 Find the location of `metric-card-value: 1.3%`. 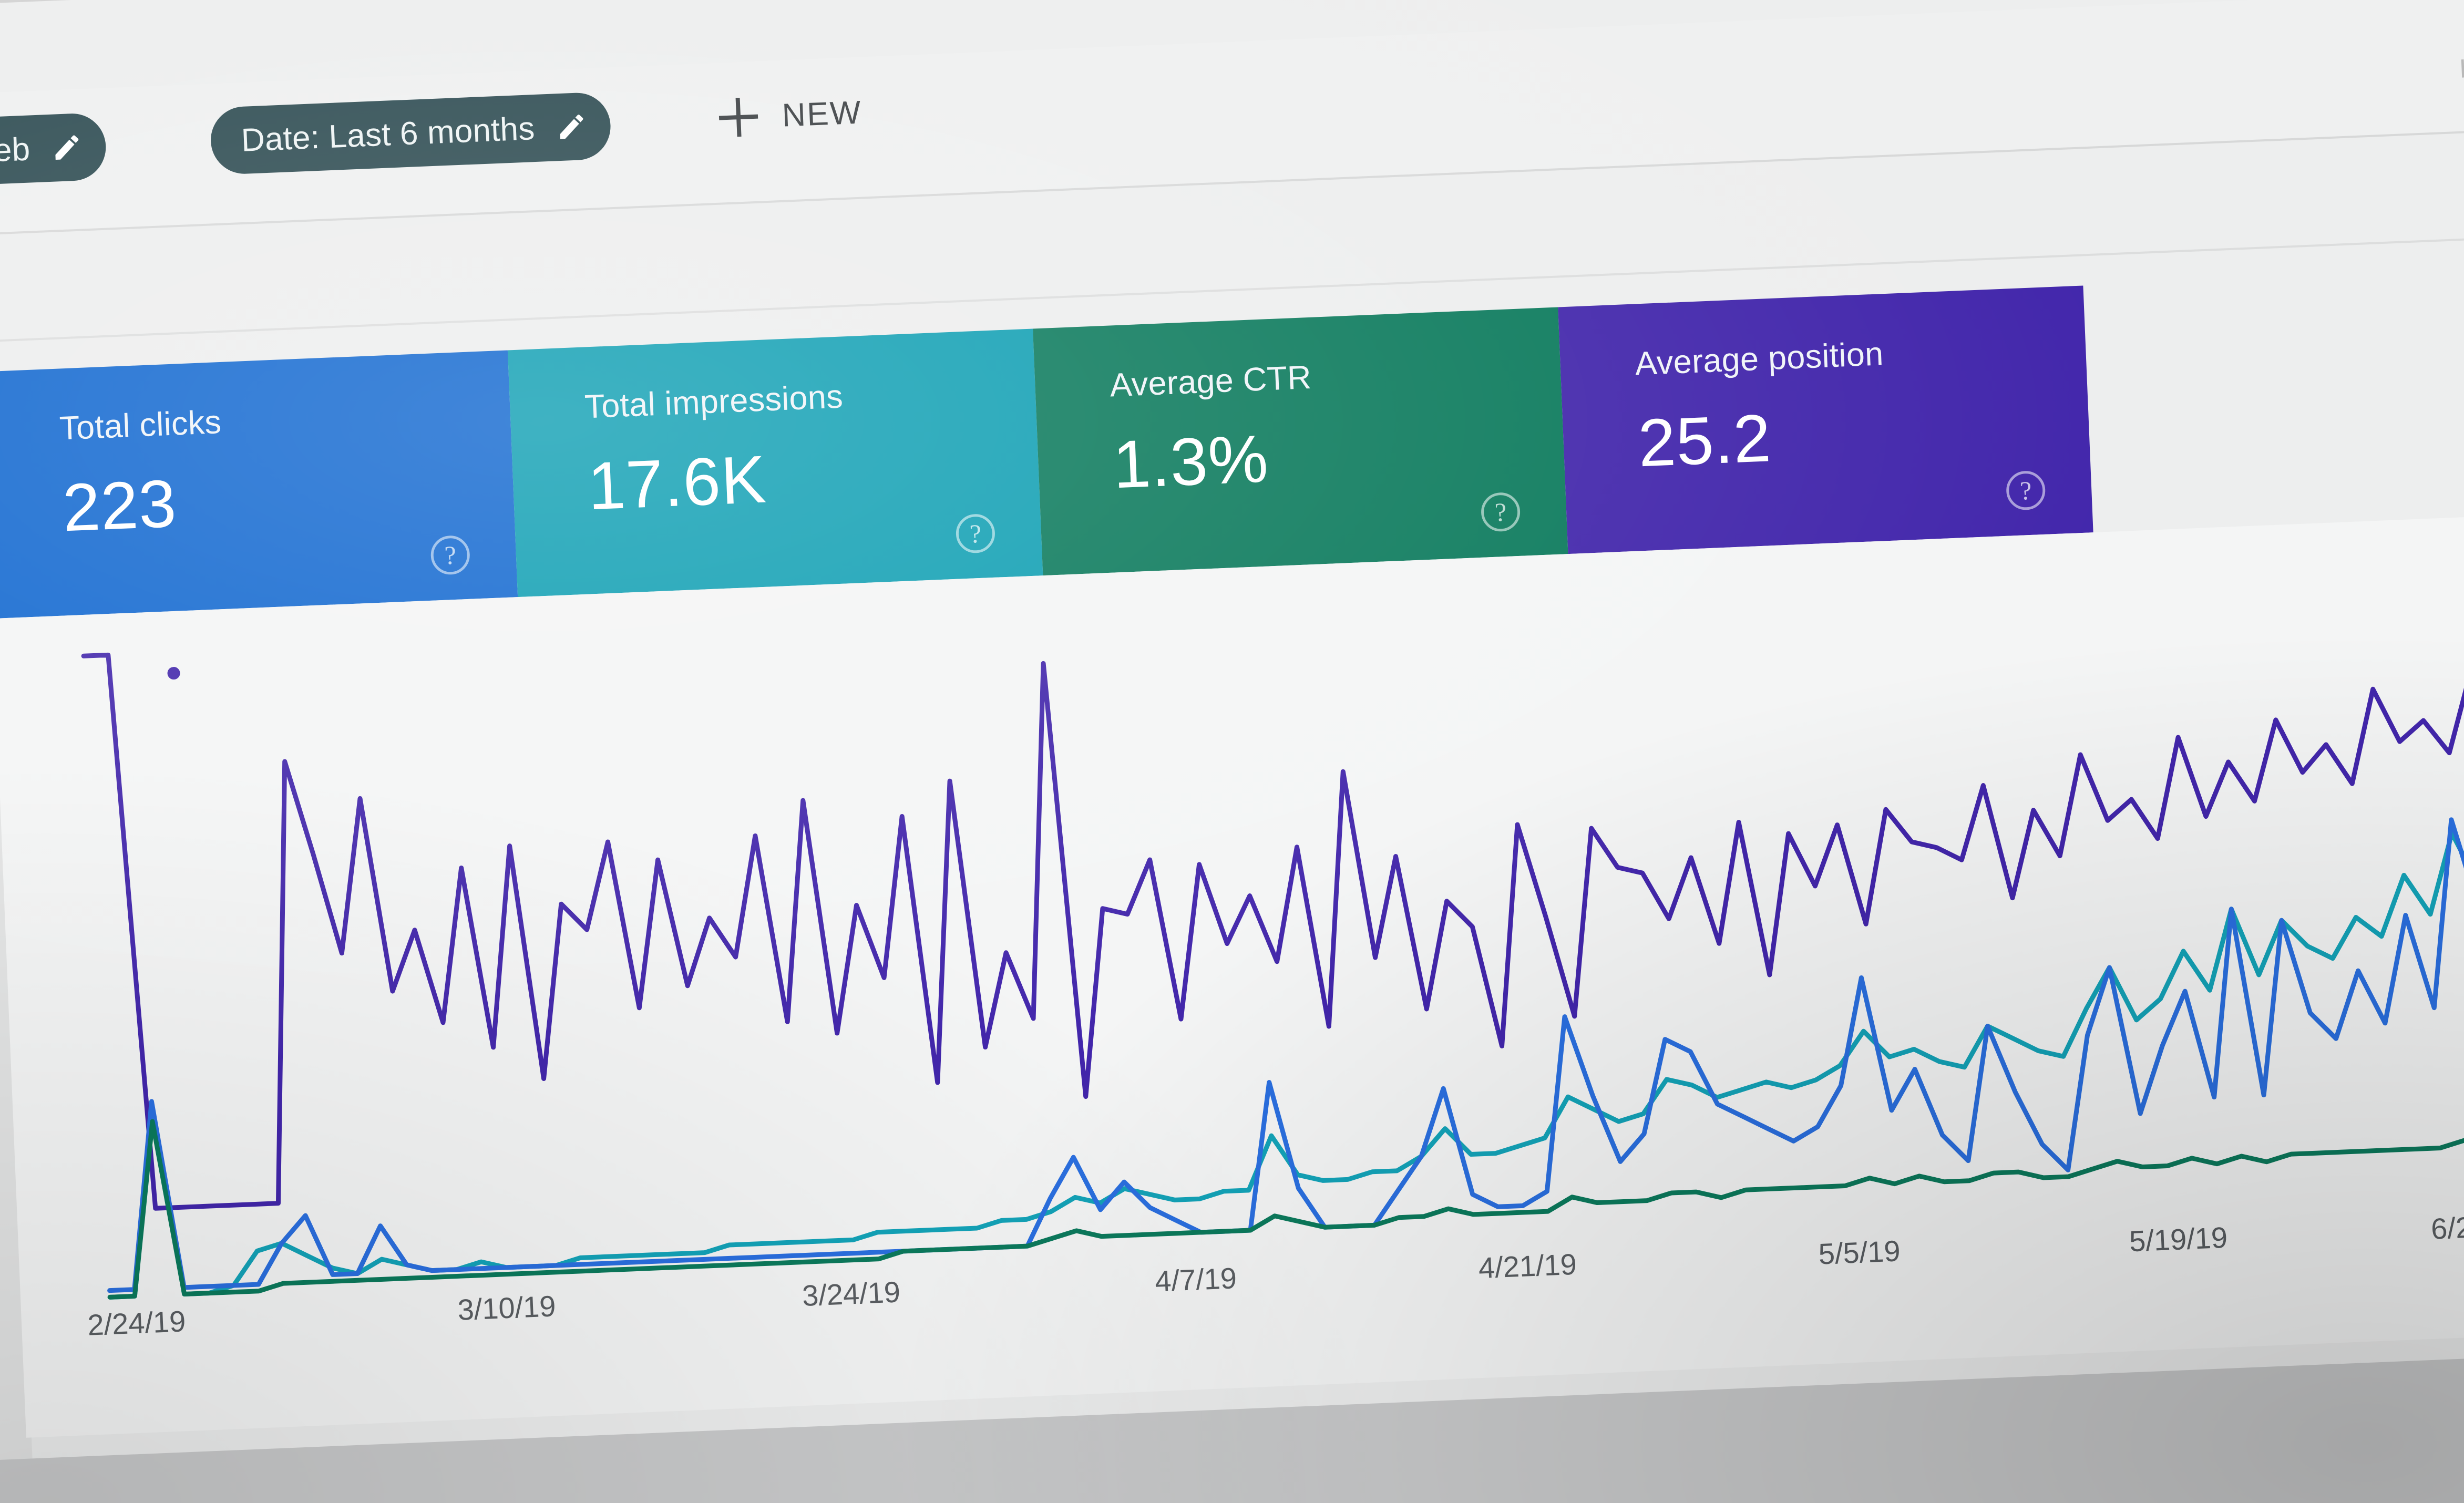

metric-card-value: 1.3% is located at coordinates (1191, 462).